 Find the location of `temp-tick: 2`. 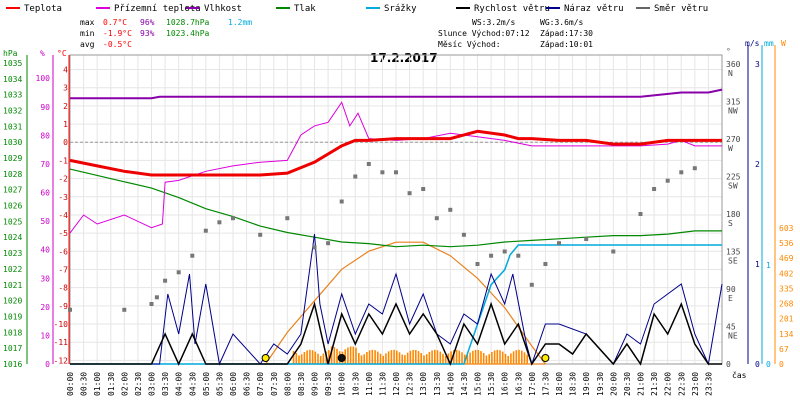

temp-tick: 2 is located at coordinates (65, 106).